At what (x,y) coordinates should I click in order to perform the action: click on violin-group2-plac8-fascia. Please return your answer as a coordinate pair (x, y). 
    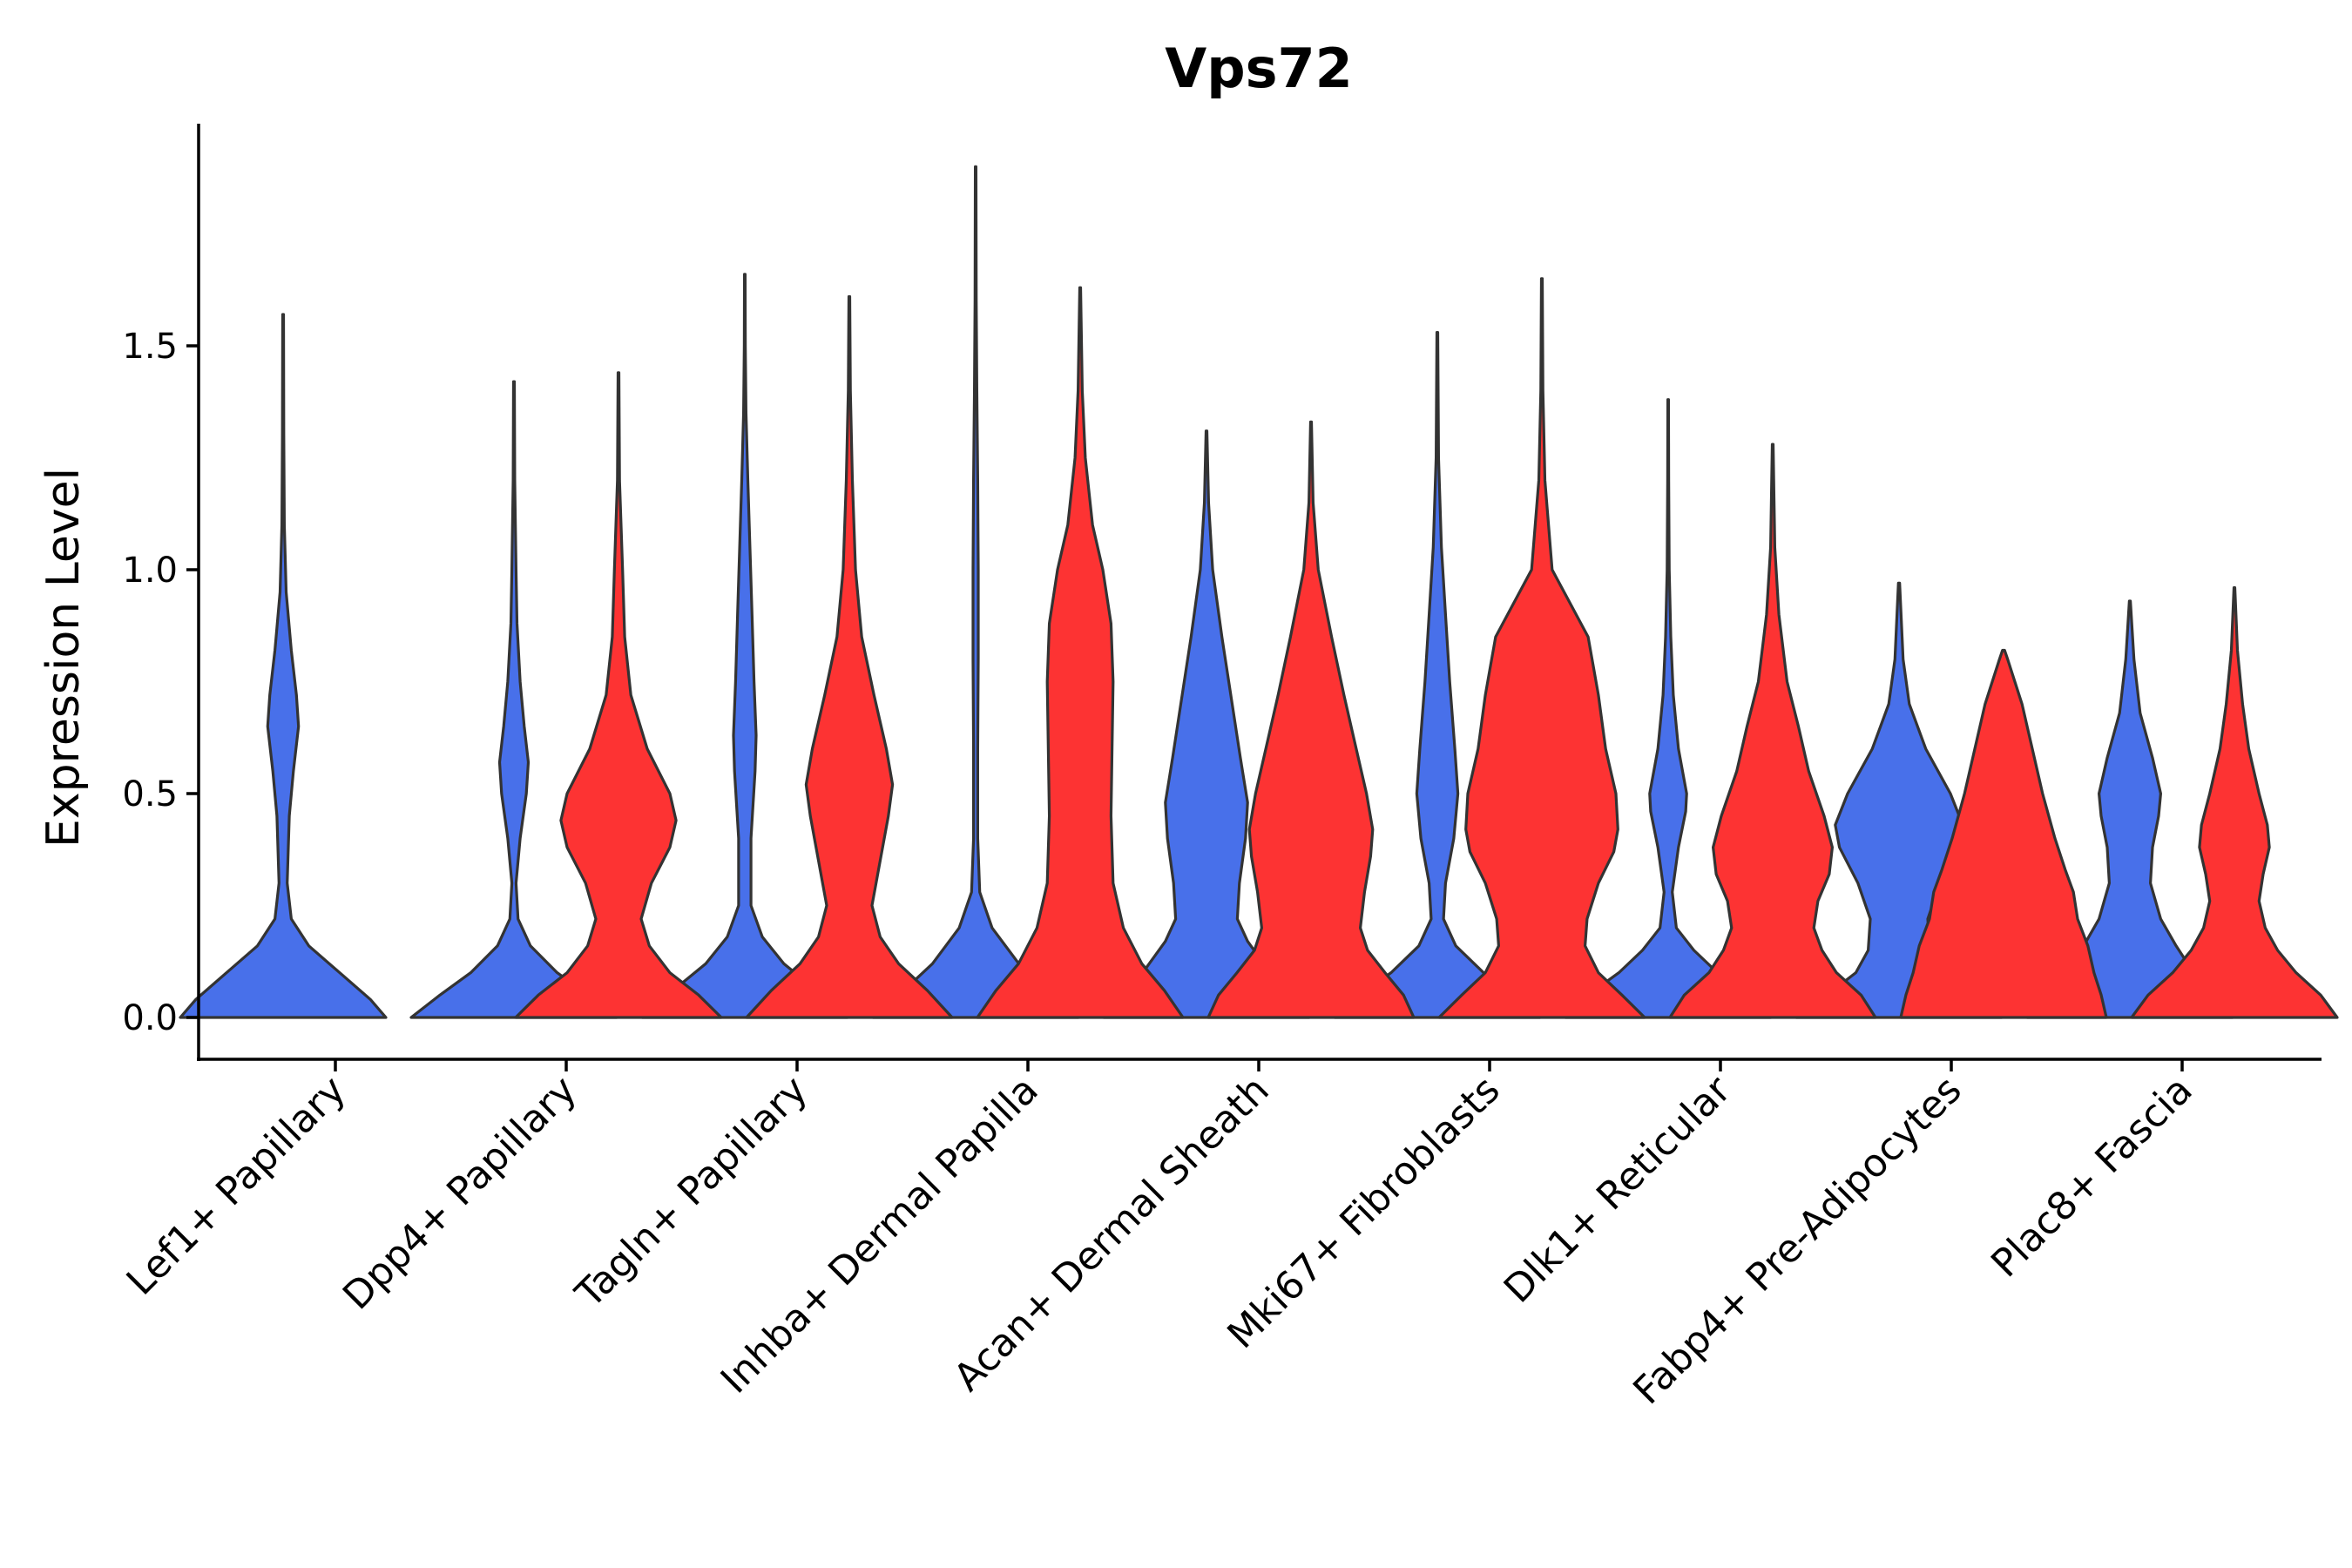
    Looking at the image, I should click on (2234, 802).